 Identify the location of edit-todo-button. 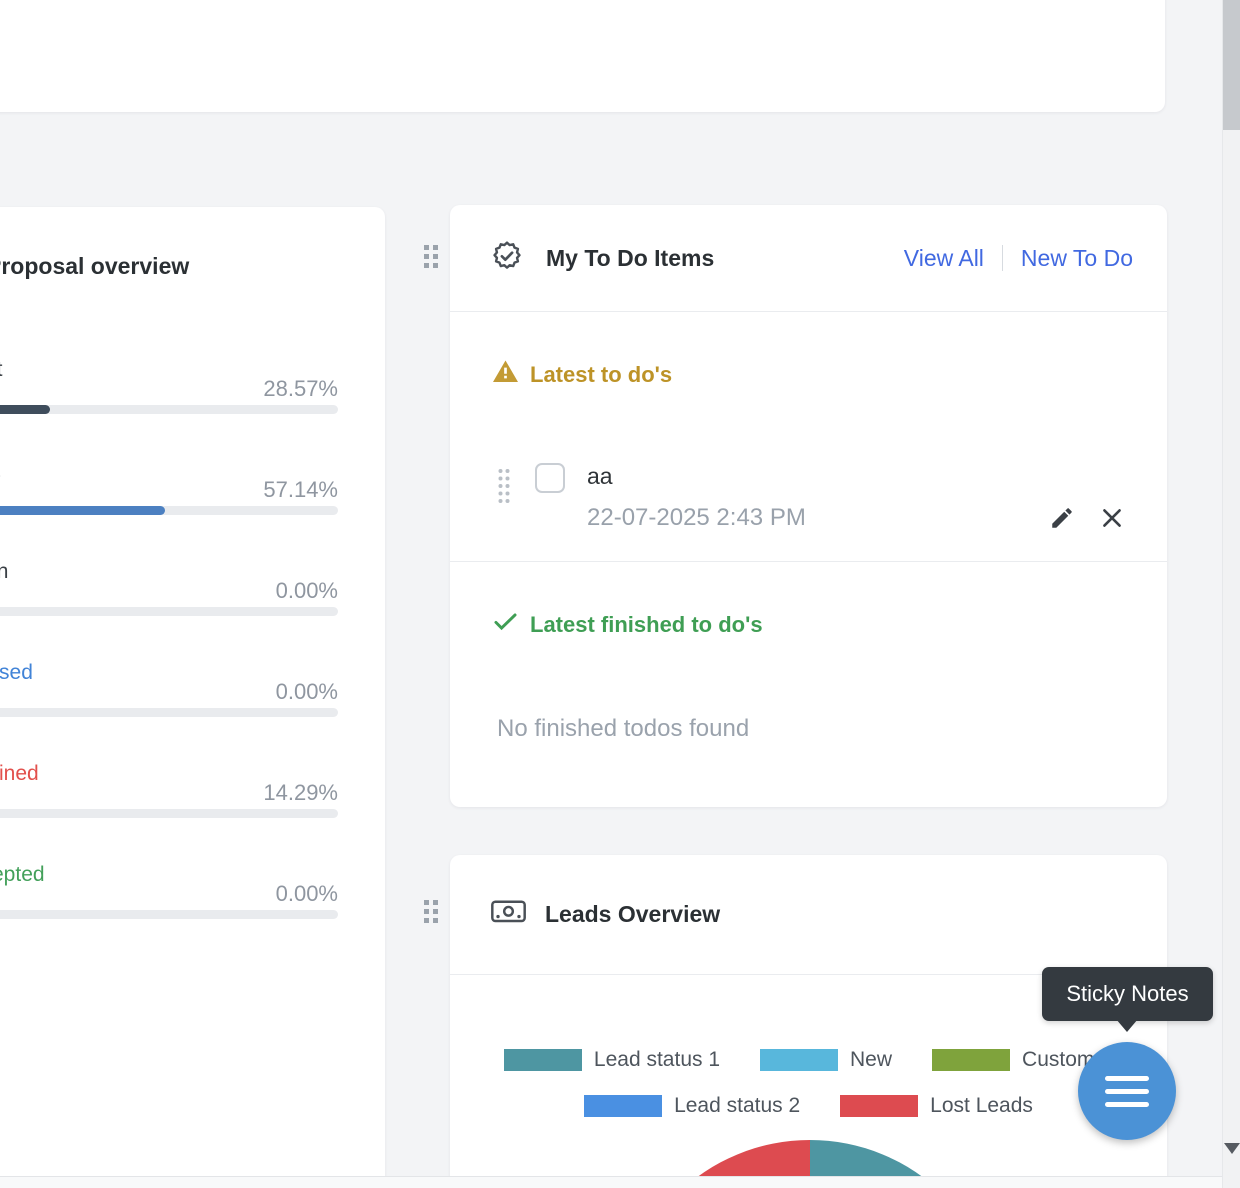
(1062, 518).